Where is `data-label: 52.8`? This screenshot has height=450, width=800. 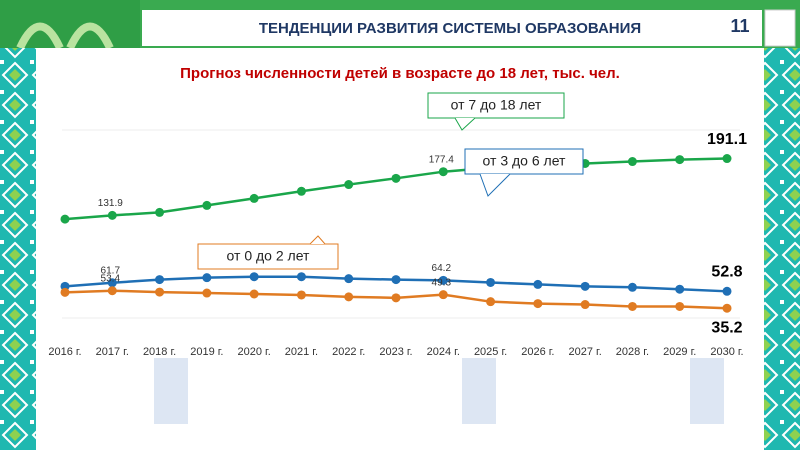 data-label: 52.8 is located at coordinates (726, 272).